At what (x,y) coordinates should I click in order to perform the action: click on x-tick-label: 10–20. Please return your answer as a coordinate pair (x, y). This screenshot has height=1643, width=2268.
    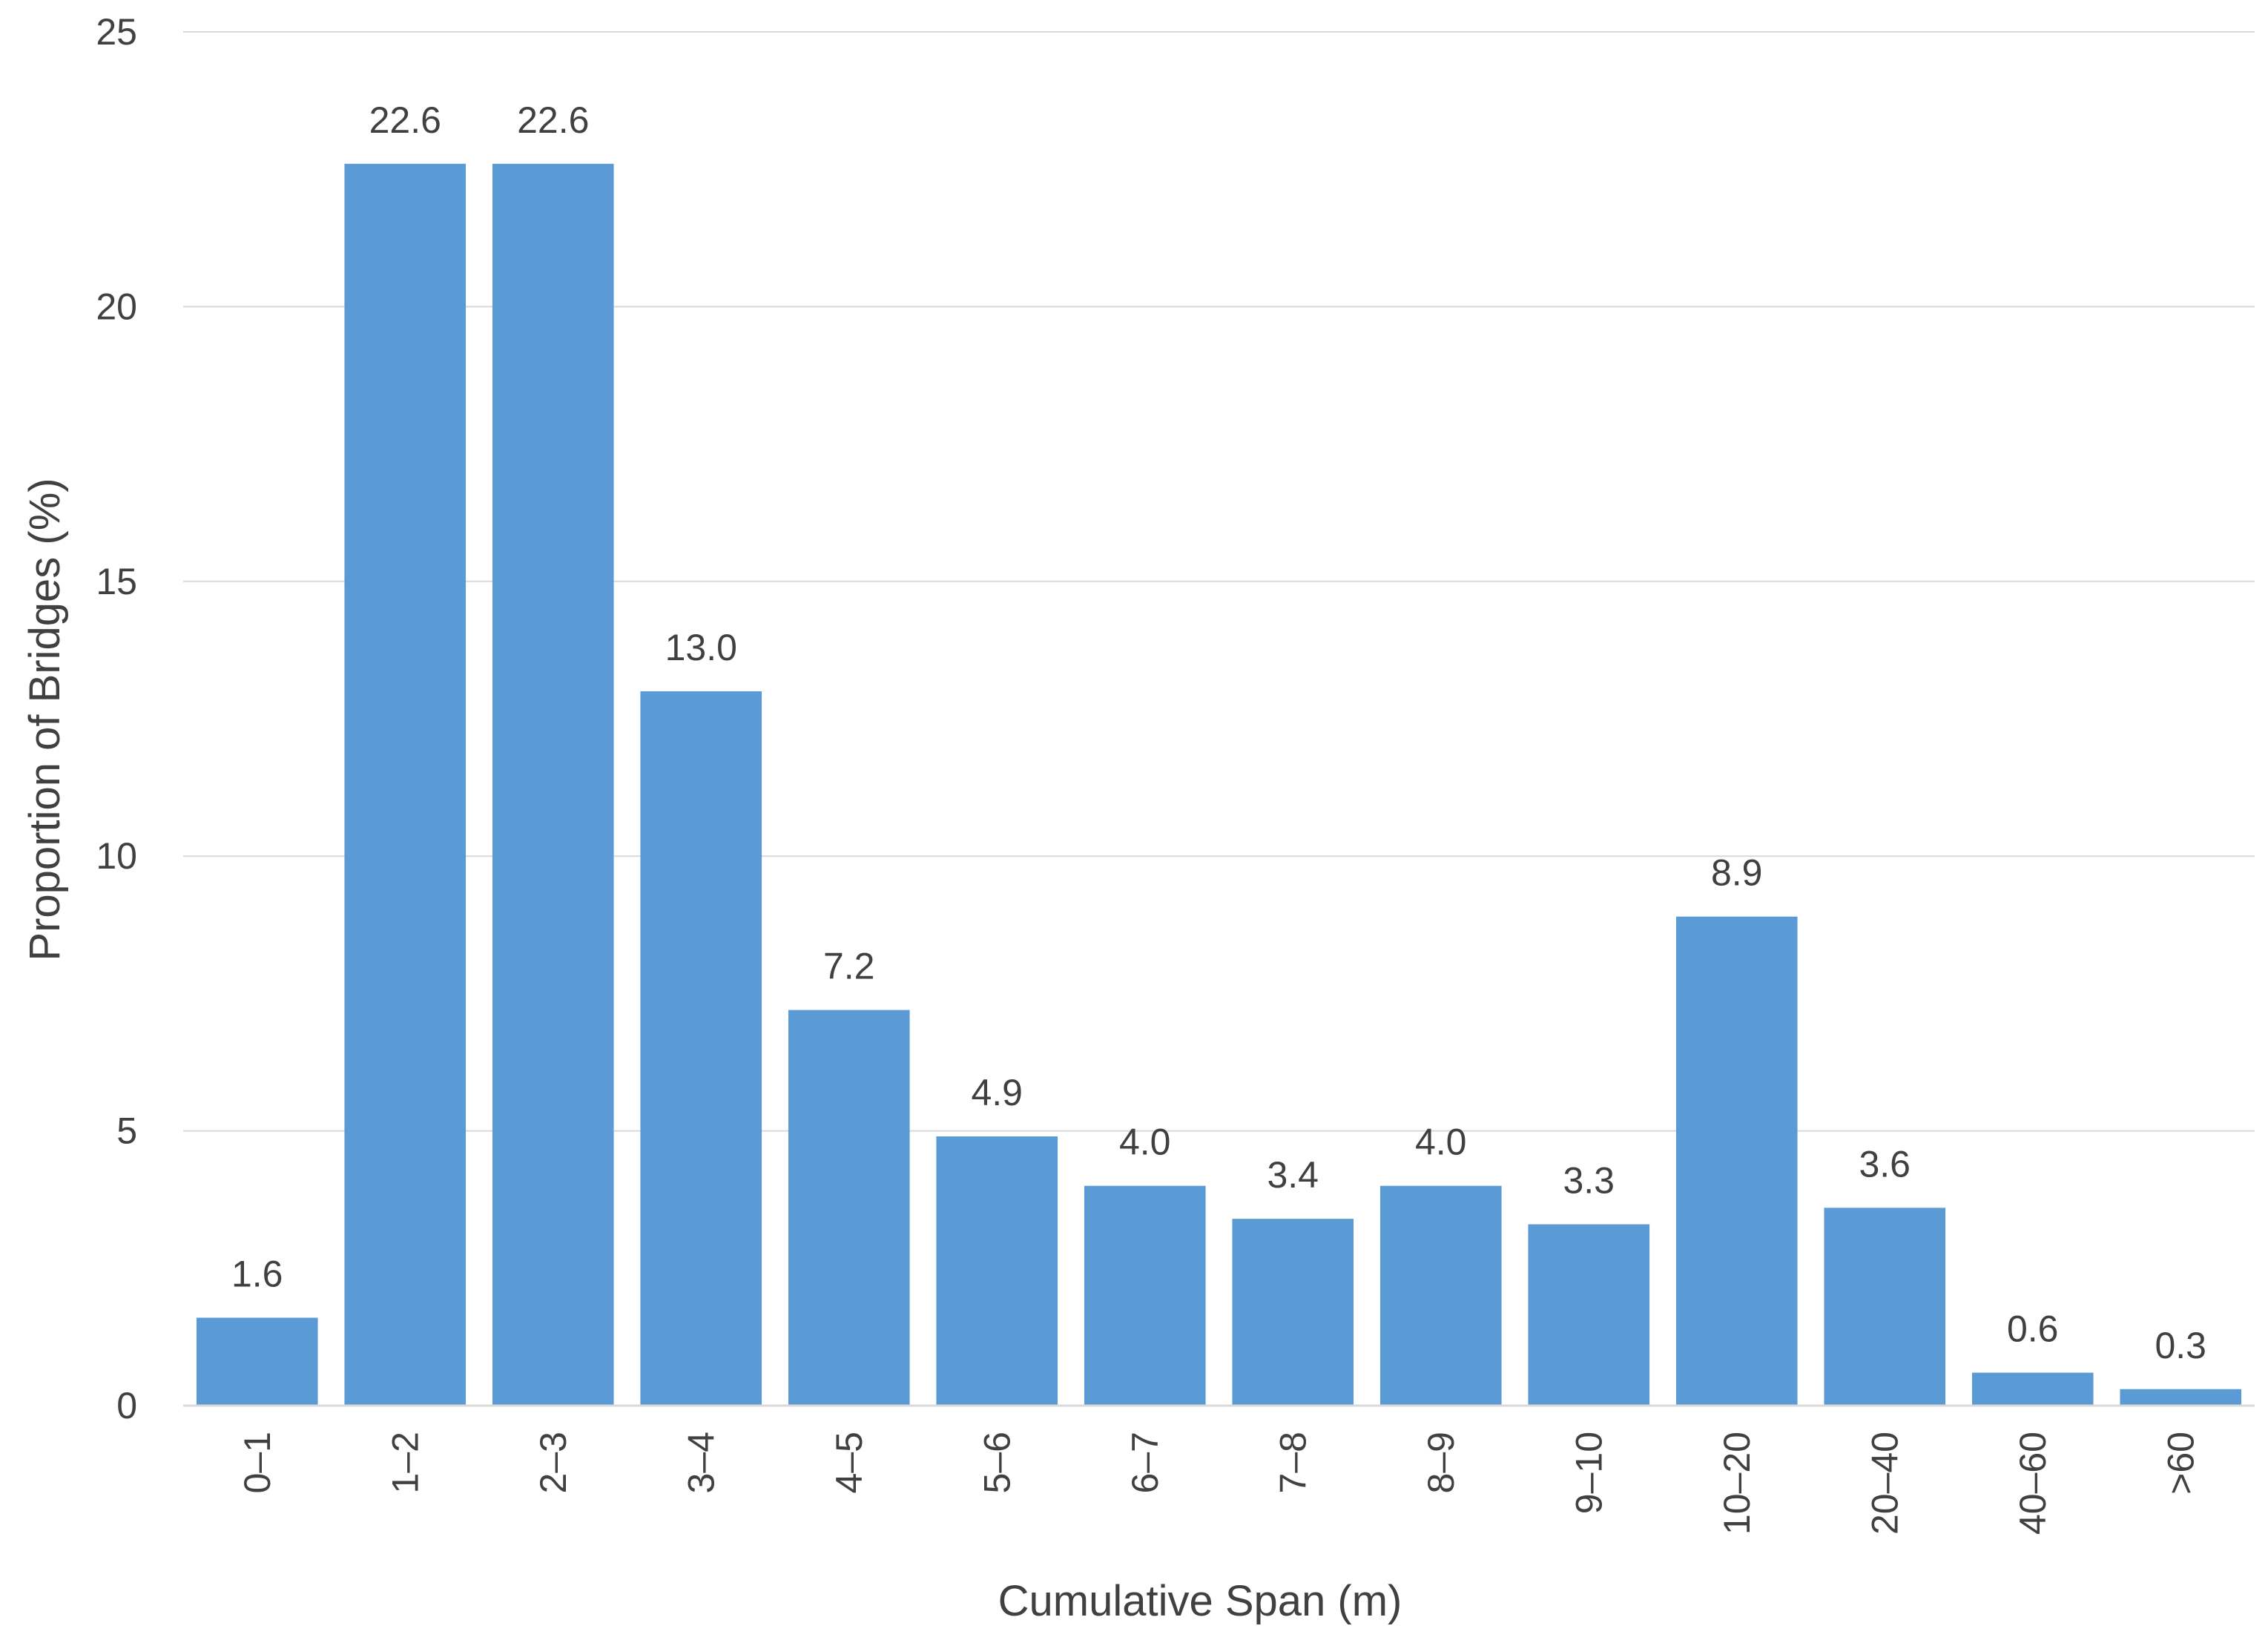
    Looking at the image, I should click on (1737, 1483).